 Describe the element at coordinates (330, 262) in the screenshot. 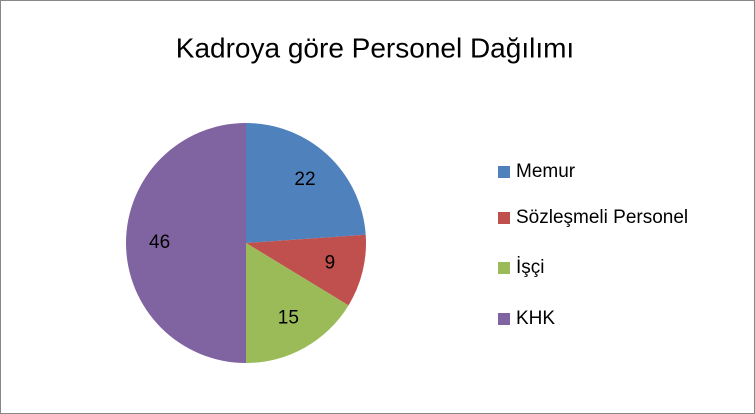

I see `data-label: 9` at that location.